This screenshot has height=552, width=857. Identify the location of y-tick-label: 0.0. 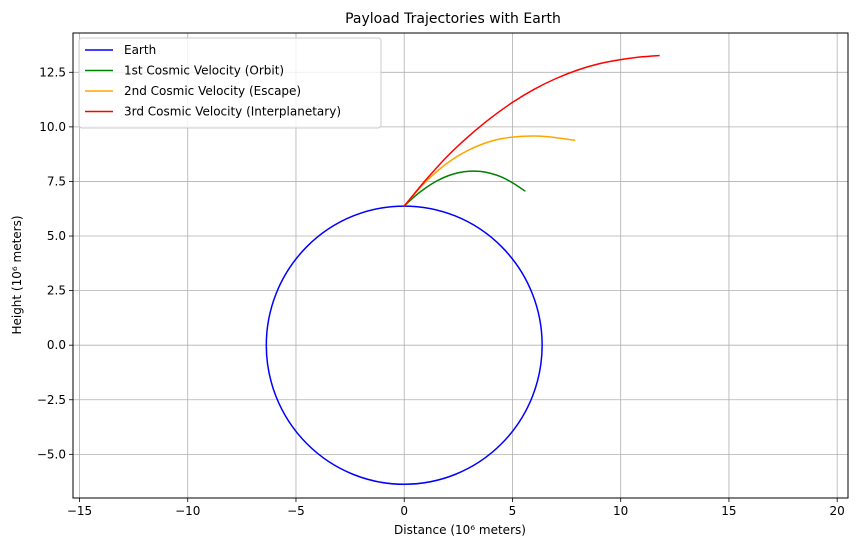
(56, 345).